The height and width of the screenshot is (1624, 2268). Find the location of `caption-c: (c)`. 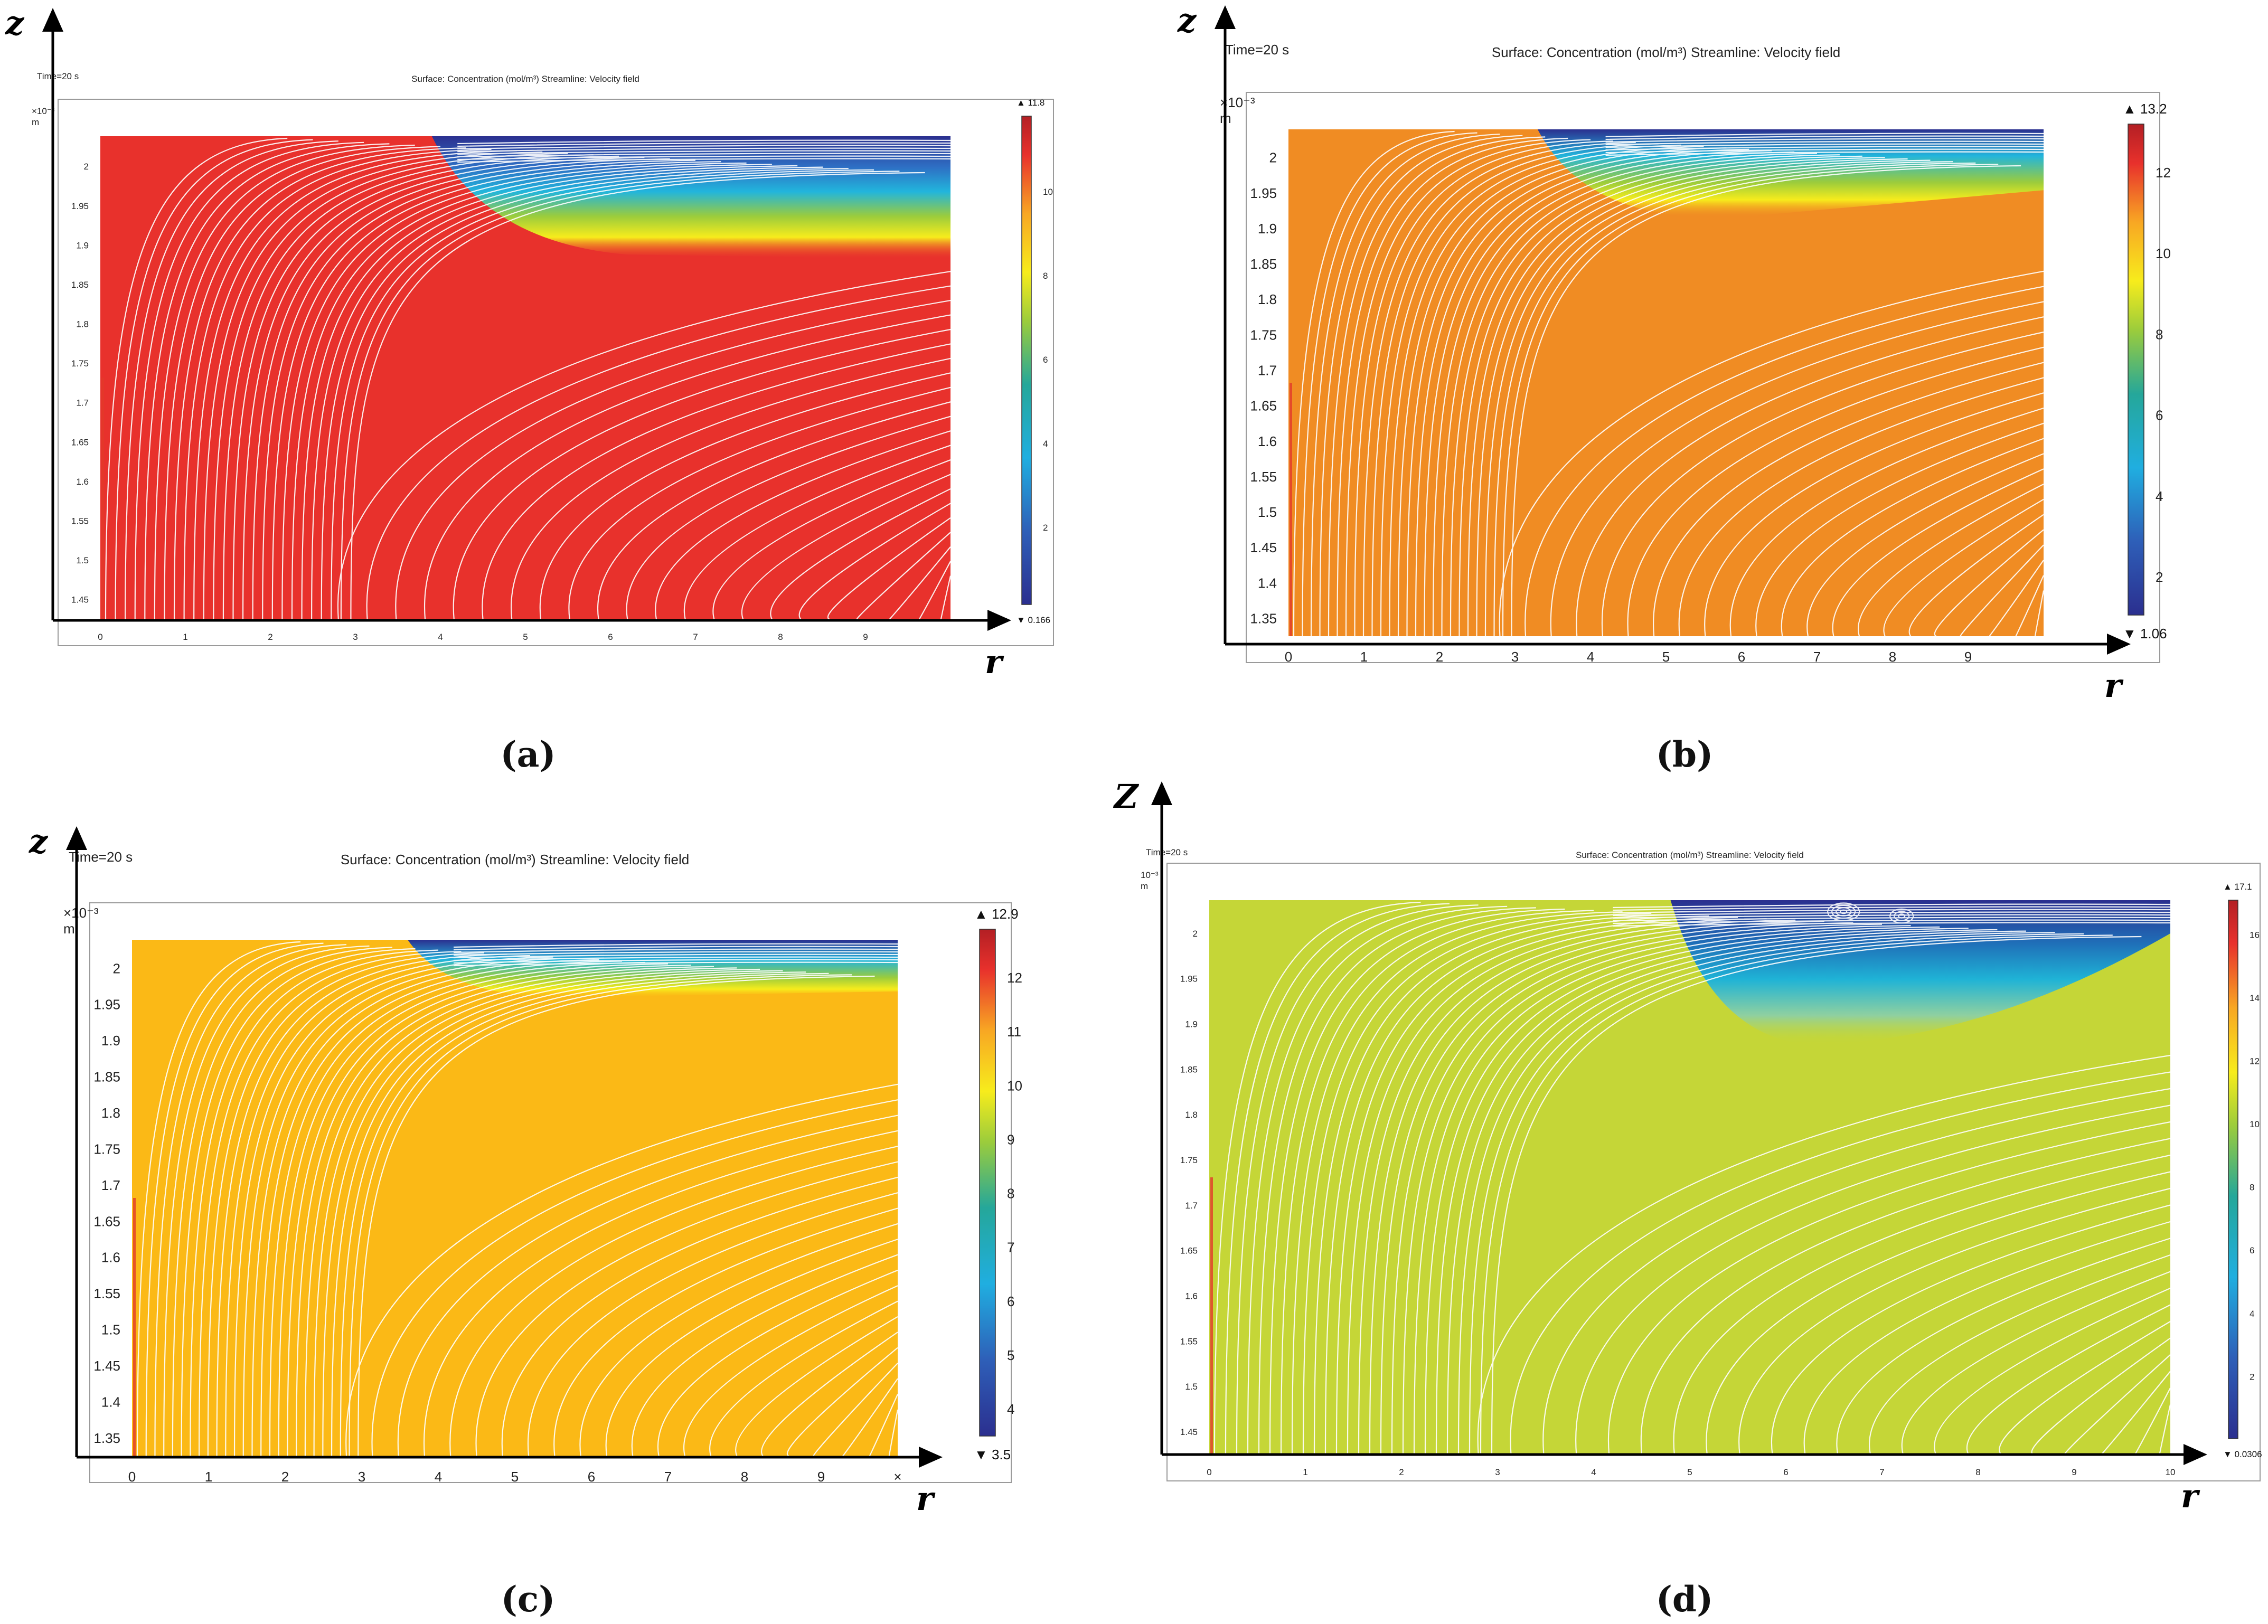

caption-c: (c) is located at coordinates (528, 1600).